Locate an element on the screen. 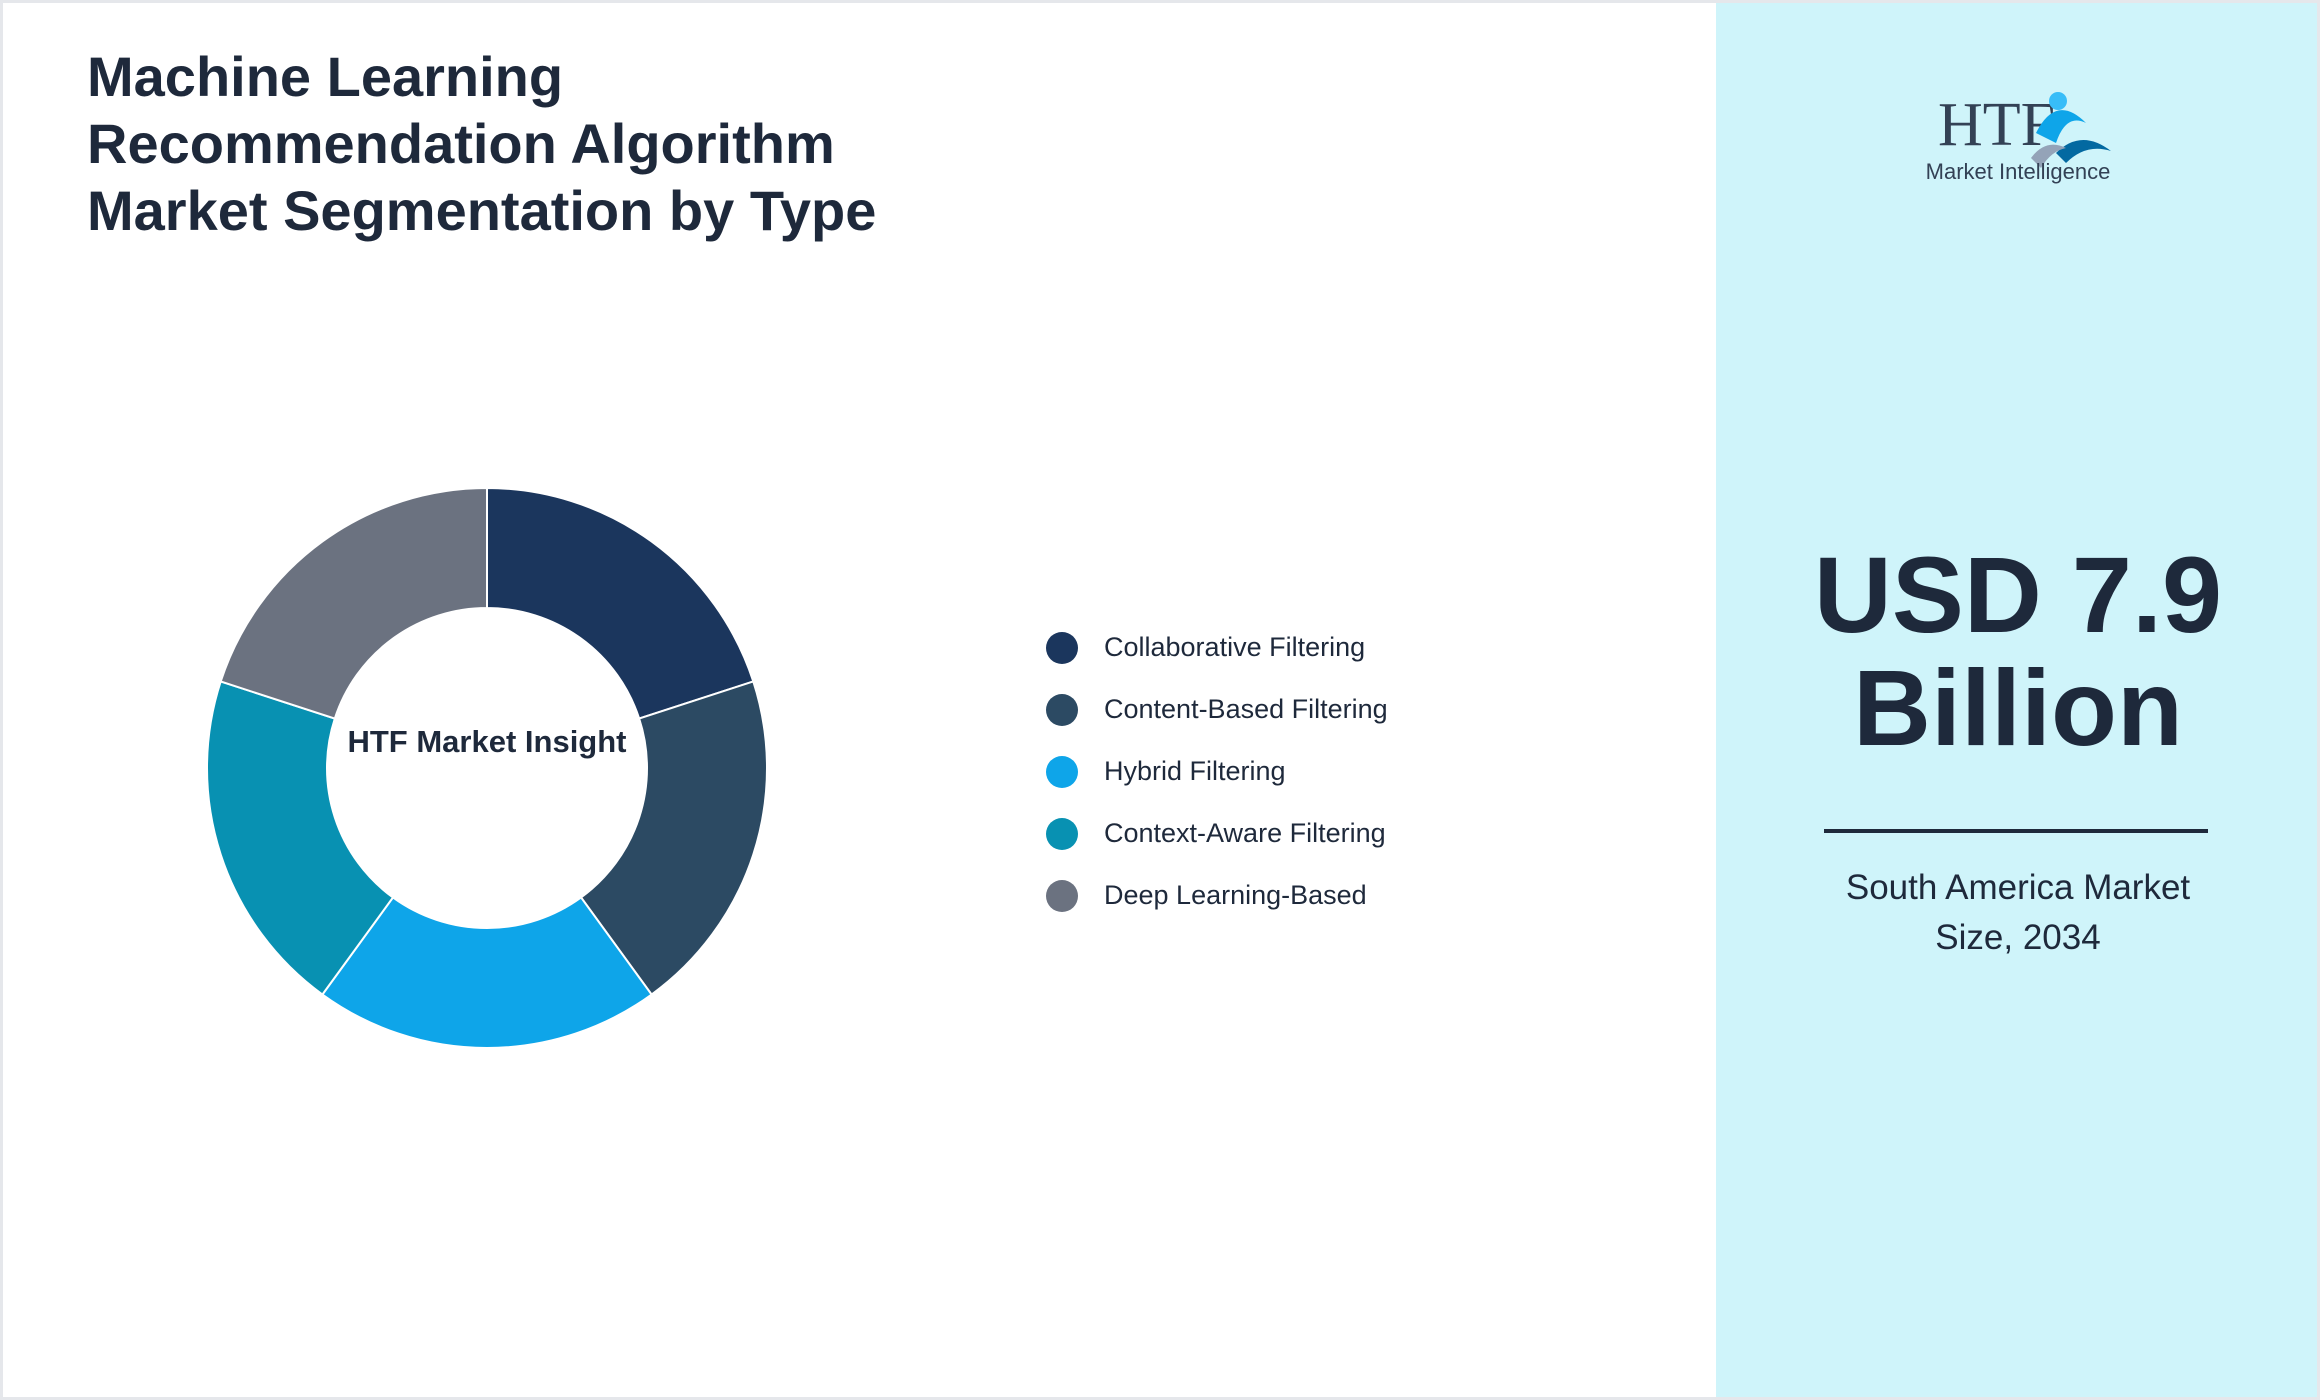 The image size is (2320, 1400). headline: USD 7.9 Billion is located at coordinates (2018, 651).